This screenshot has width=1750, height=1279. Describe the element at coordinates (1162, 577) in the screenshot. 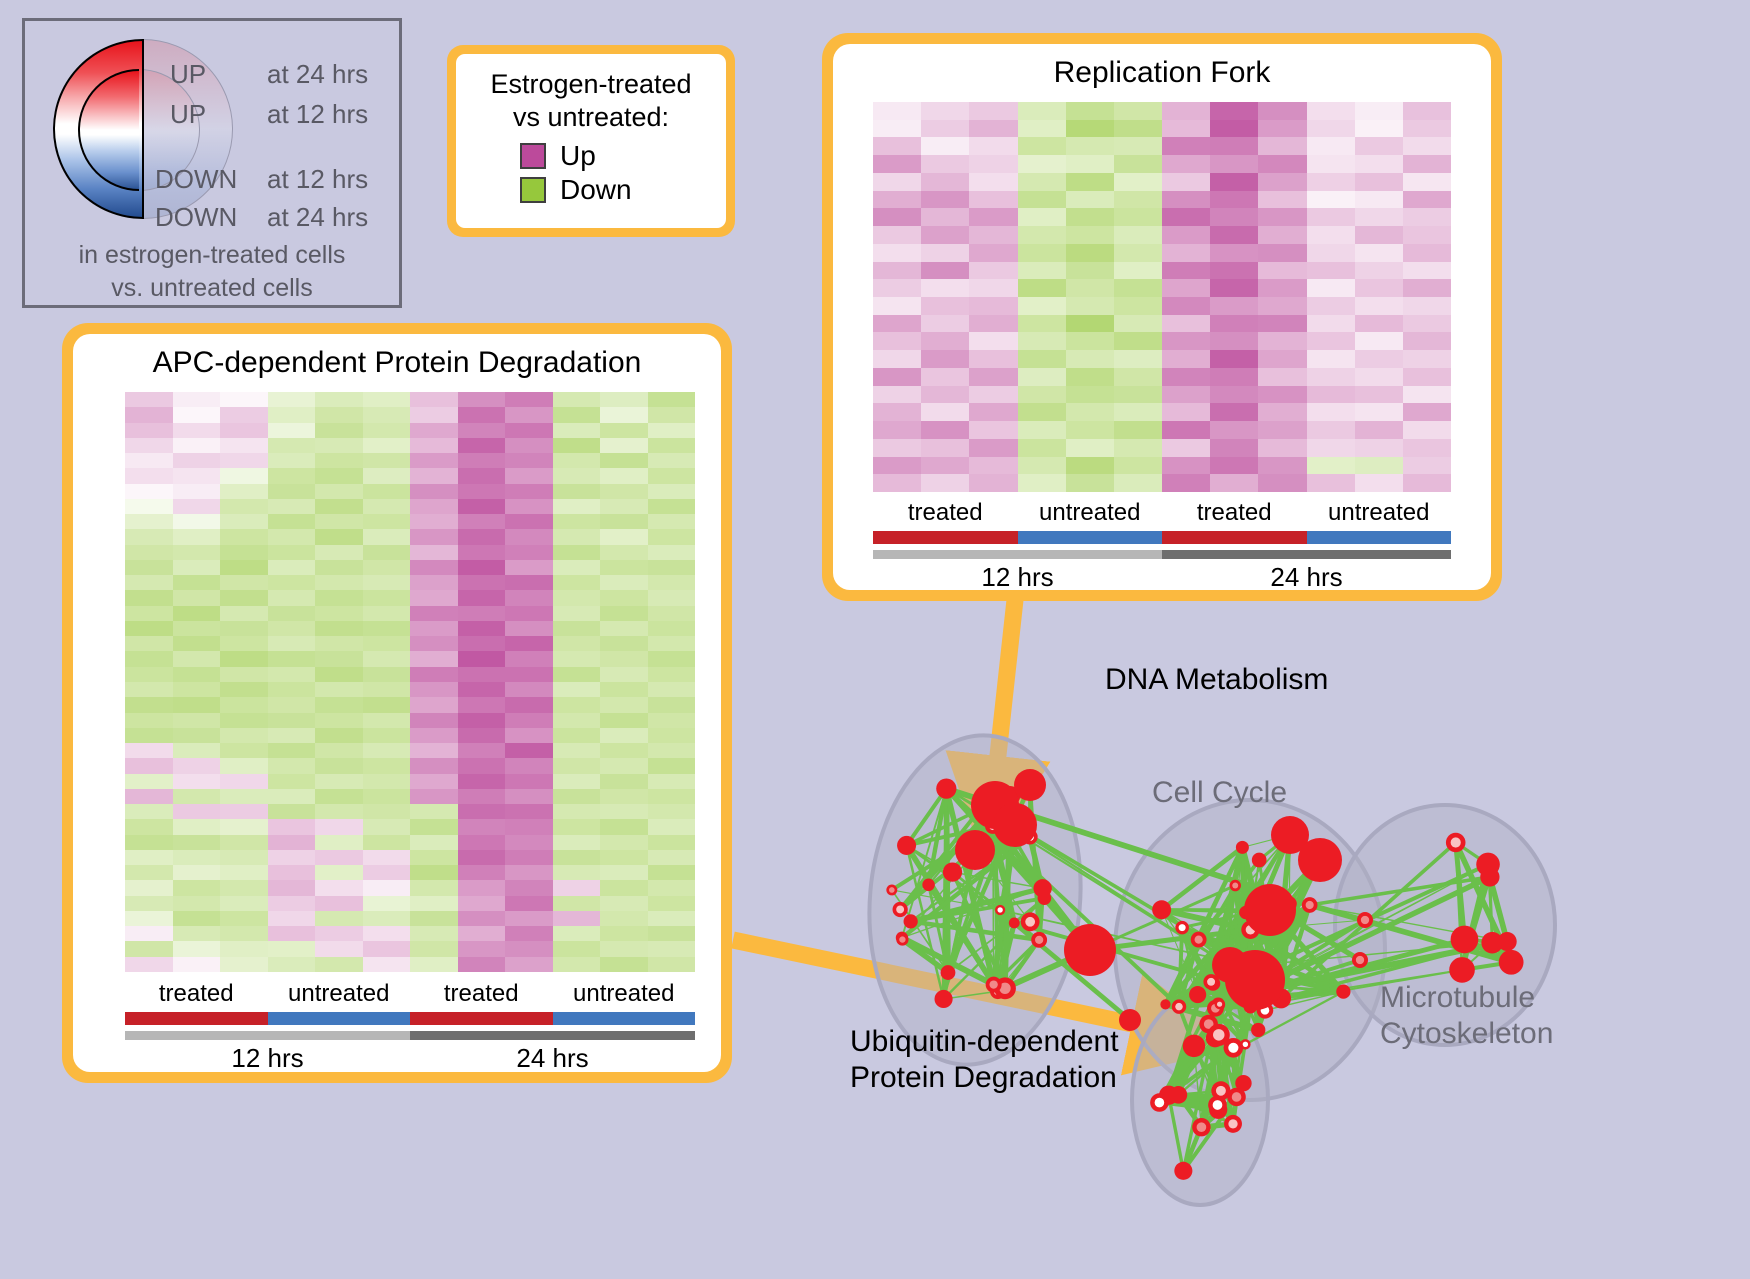

I see `time-labels-replication: 12 hrs 24 hrs` at that location.